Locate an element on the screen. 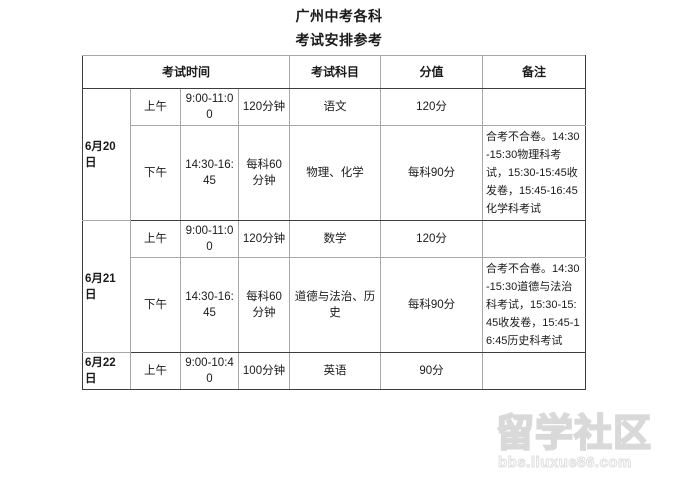  header-score: 分值 is located at coordinates (432, 72).